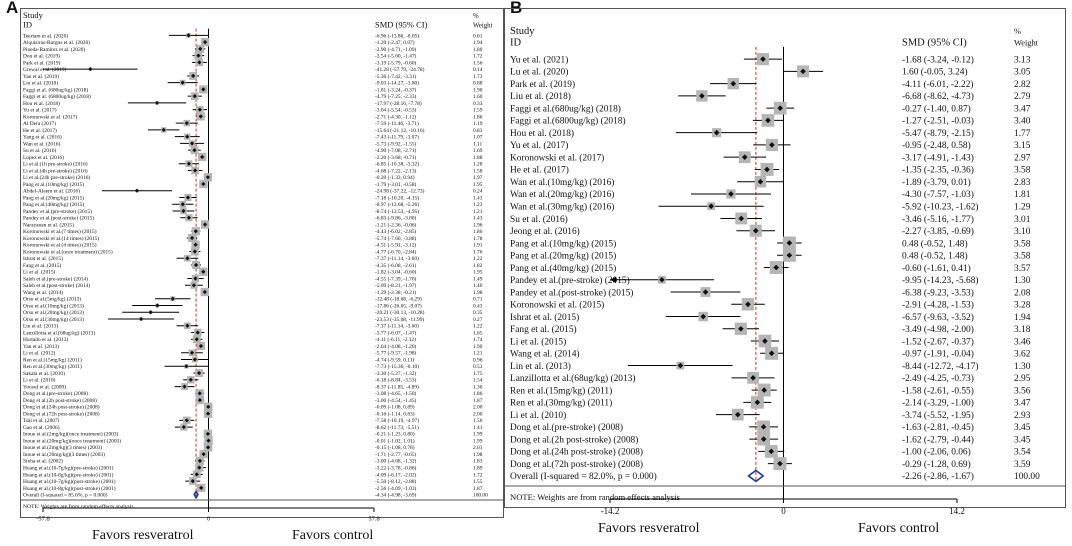 The height and width of the screenshot is (546, 1072). Describe the element at coordinates (478, 367) in the screenshot. I see `study-weight: 0.53` at that location.